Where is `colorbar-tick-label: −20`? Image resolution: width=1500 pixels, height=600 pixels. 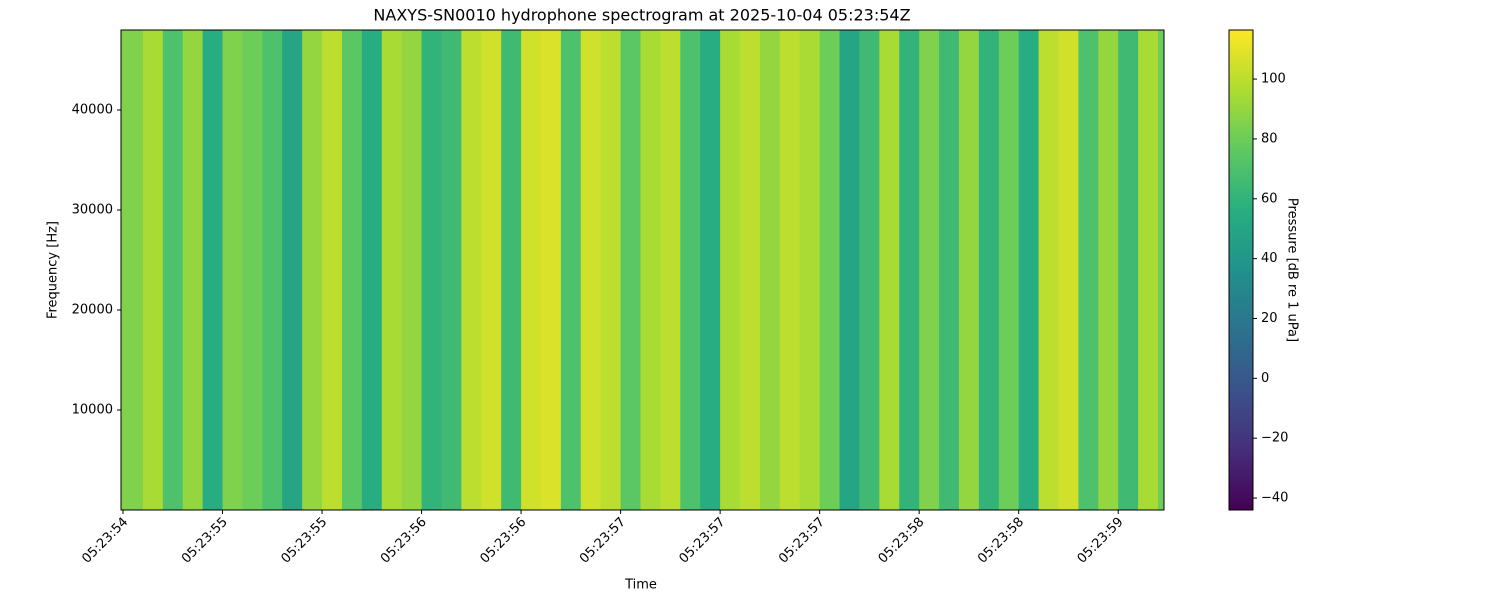 colorbar-tick-label: −20 is located at coordinates (1274, 438).